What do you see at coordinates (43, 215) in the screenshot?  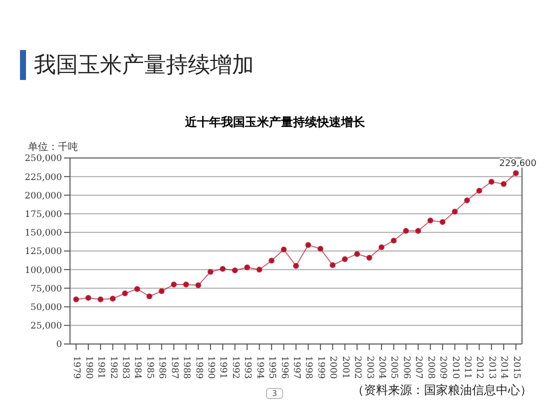 I see `y-tick-label: 175,000` at bounding box center [43, 215].